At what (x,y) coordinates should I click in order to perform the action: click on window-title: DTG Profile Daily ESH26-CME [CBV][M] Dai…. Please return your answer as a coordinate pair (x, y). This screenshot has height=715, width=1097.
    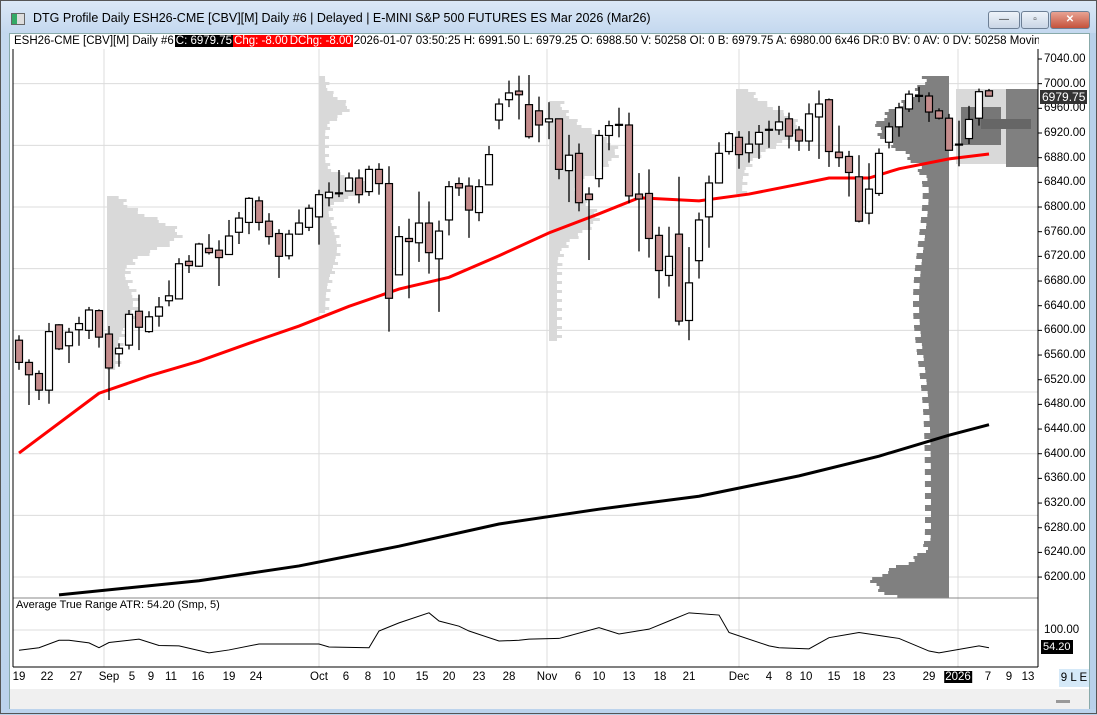
    Looking at the image, I should click on (342, 18).